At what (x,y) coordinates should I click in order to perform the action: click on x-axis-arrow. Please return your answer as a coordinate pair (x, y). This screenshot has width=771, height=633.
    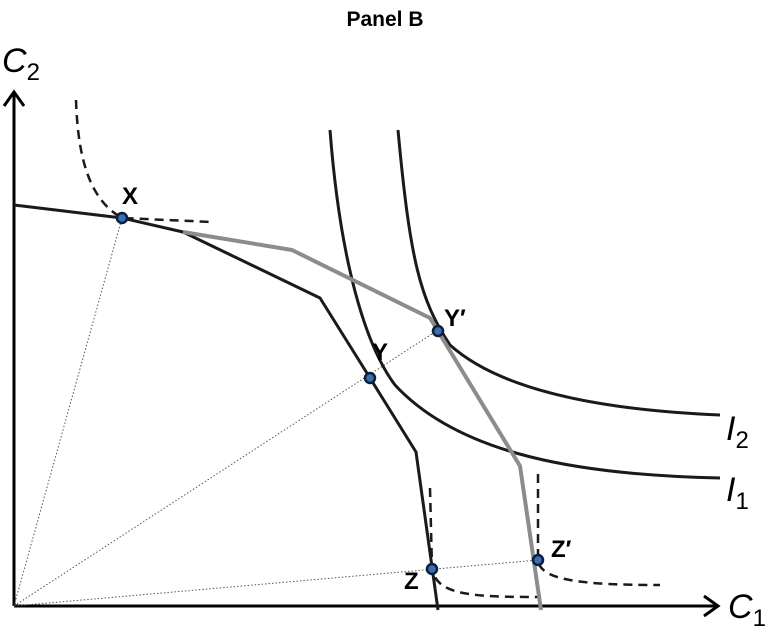
    Looking at the image, I should click on (712, 606).